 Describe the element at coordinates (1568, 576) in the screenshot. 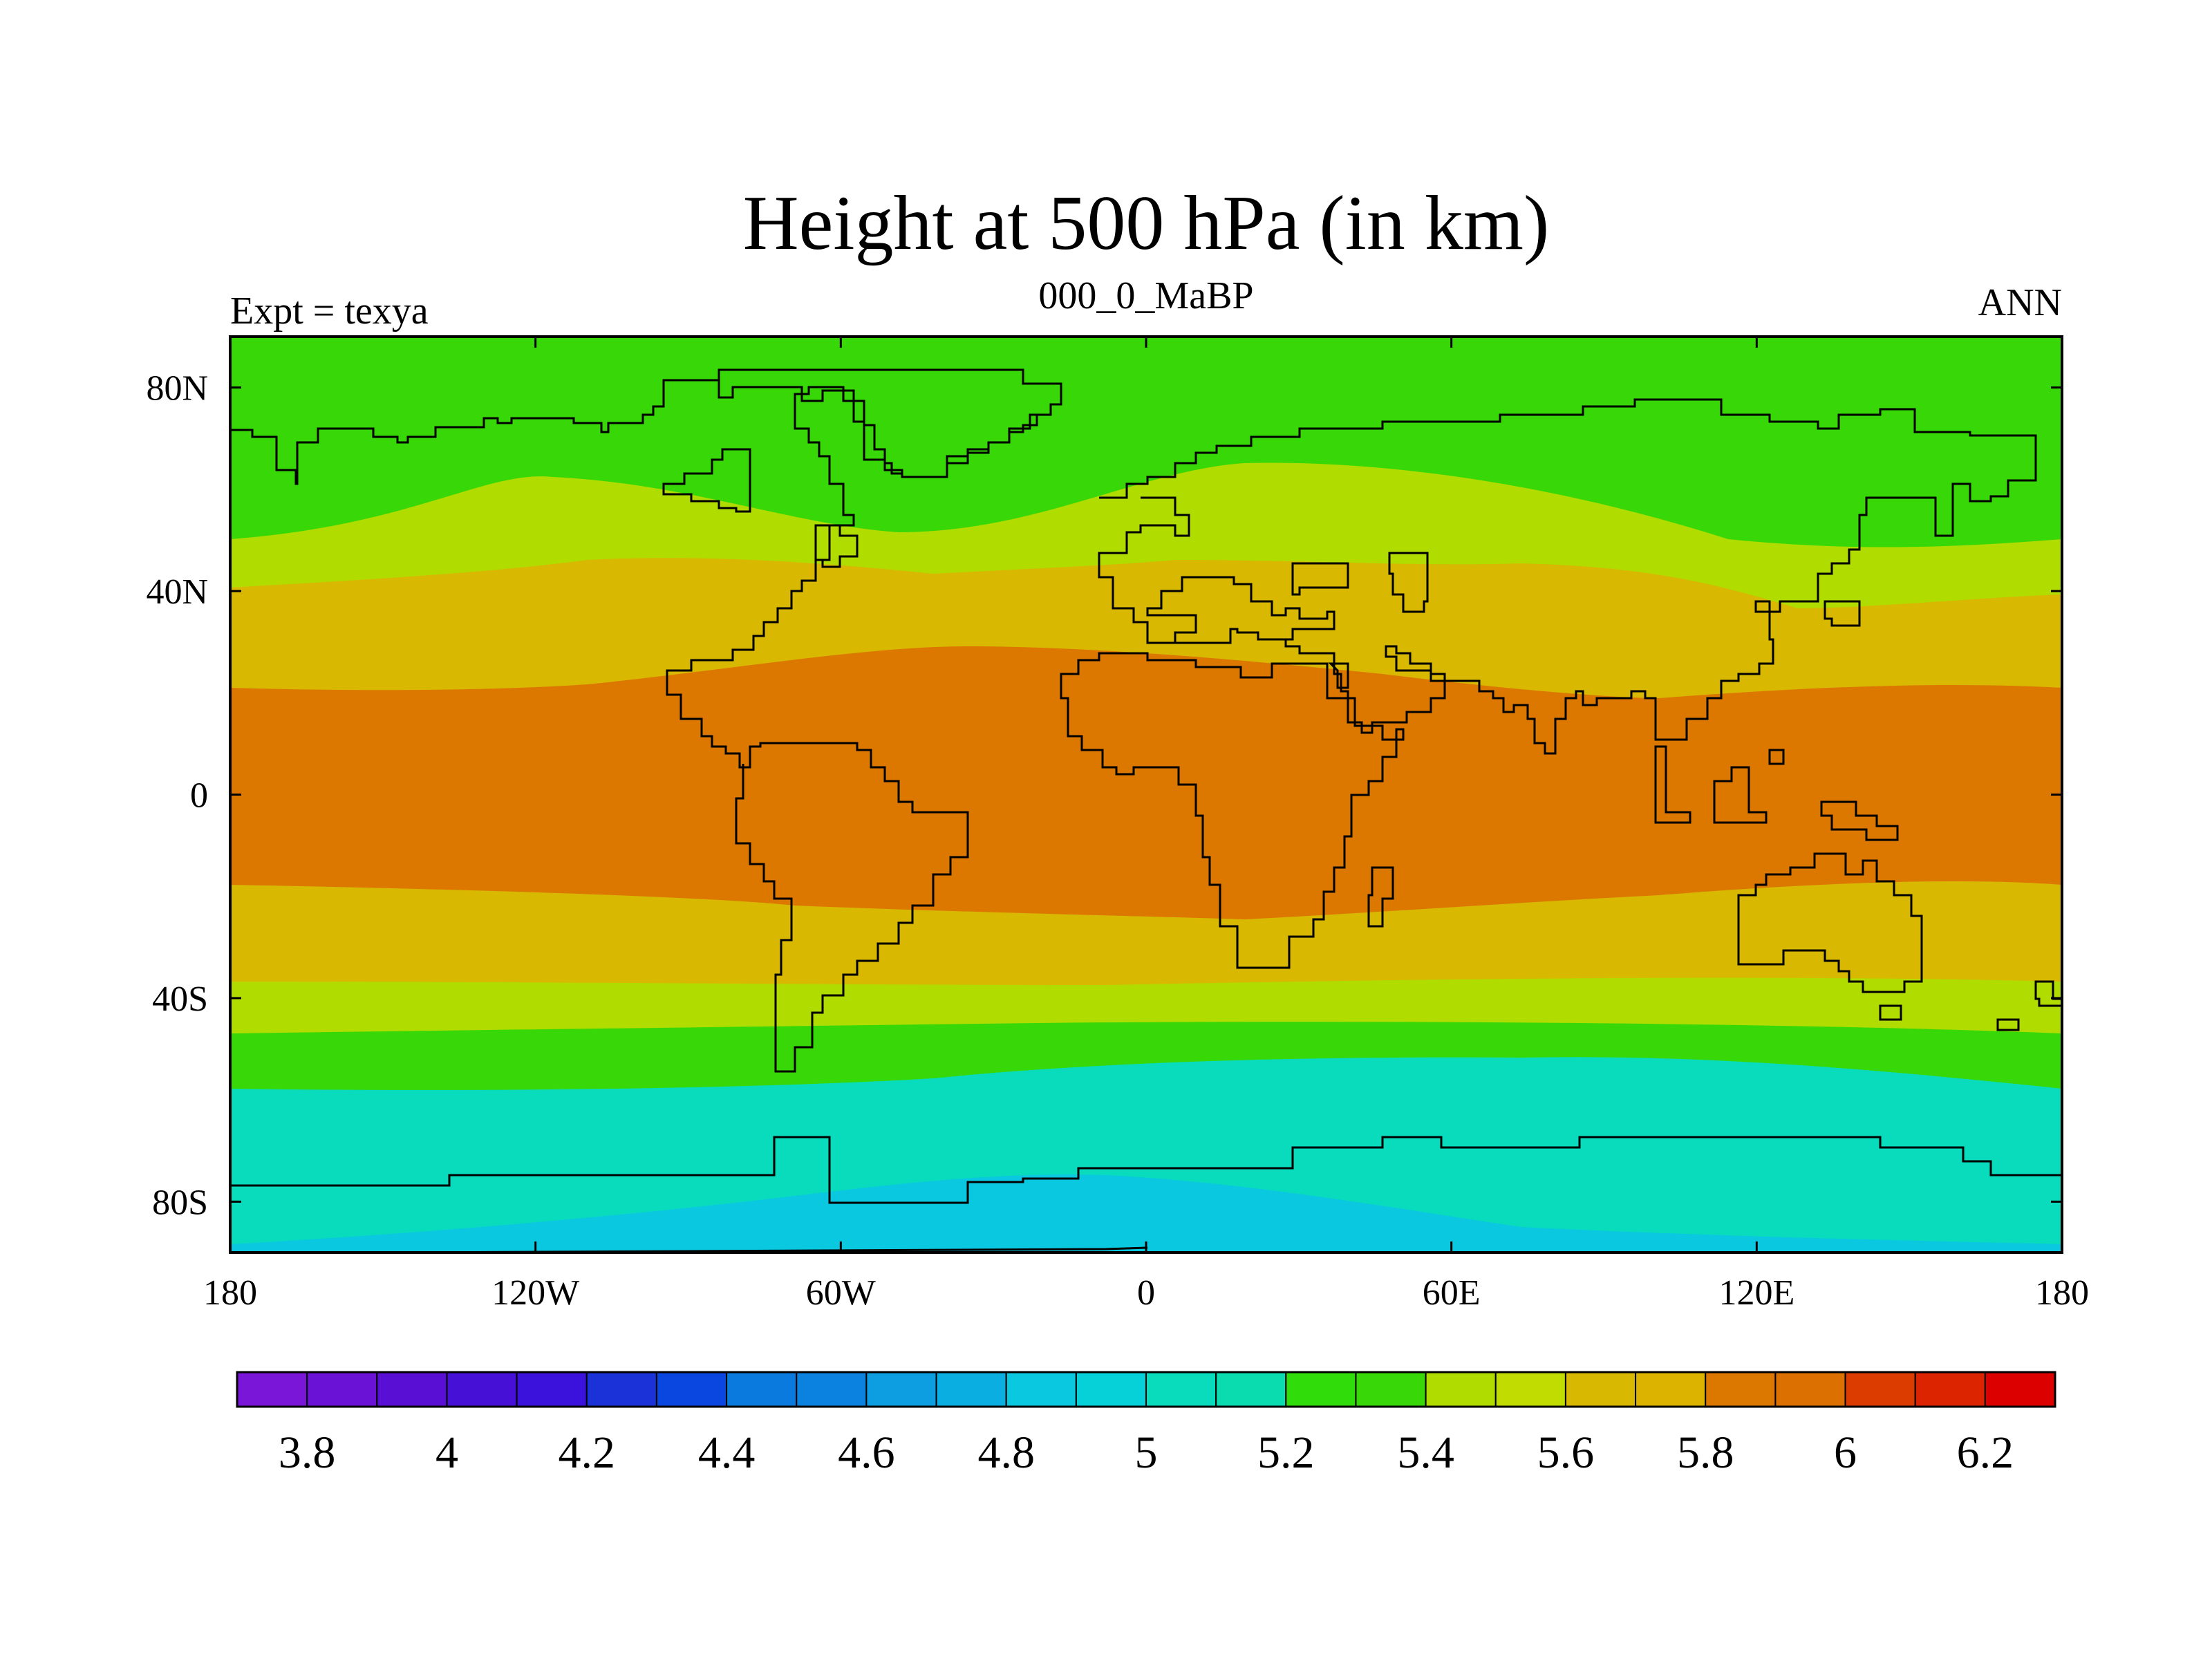

I see `coastline-eurasia` at that location.